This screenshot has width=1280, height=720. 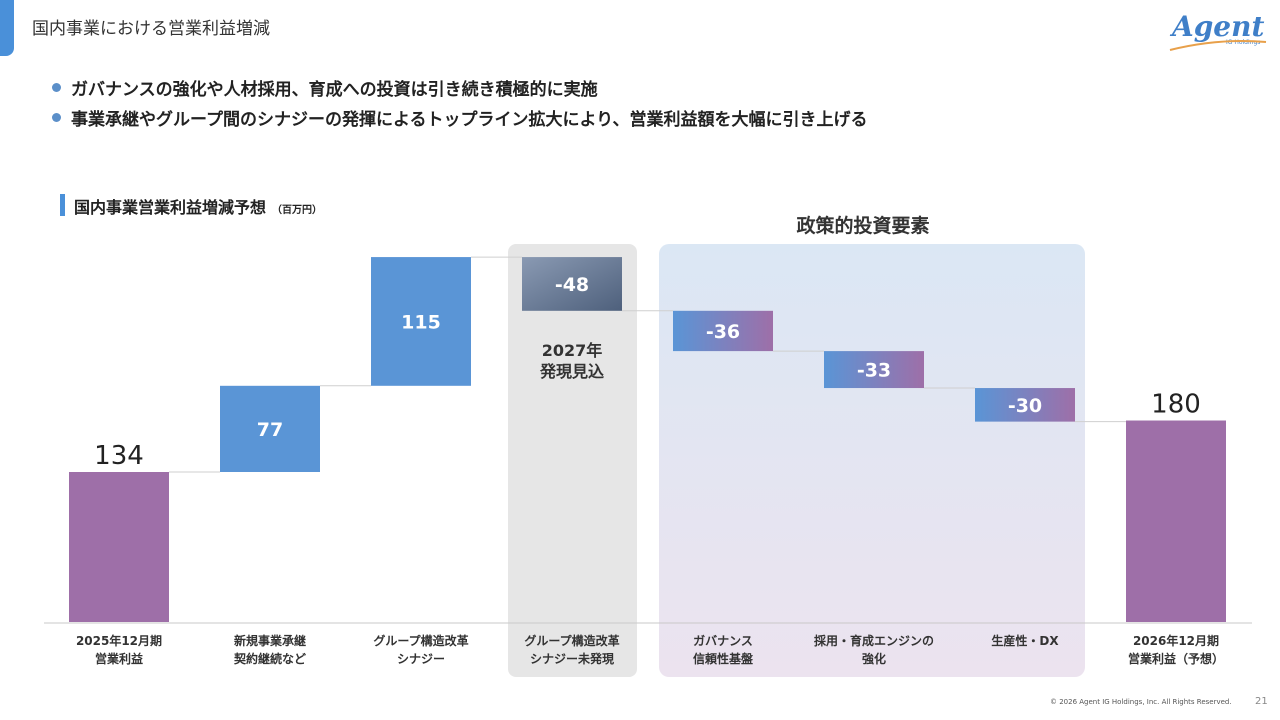 What do you see at coordinates (1025, 640) in the screenshot?
I see `category-label: 生産性・DX` at bounding box center [1025, 640].